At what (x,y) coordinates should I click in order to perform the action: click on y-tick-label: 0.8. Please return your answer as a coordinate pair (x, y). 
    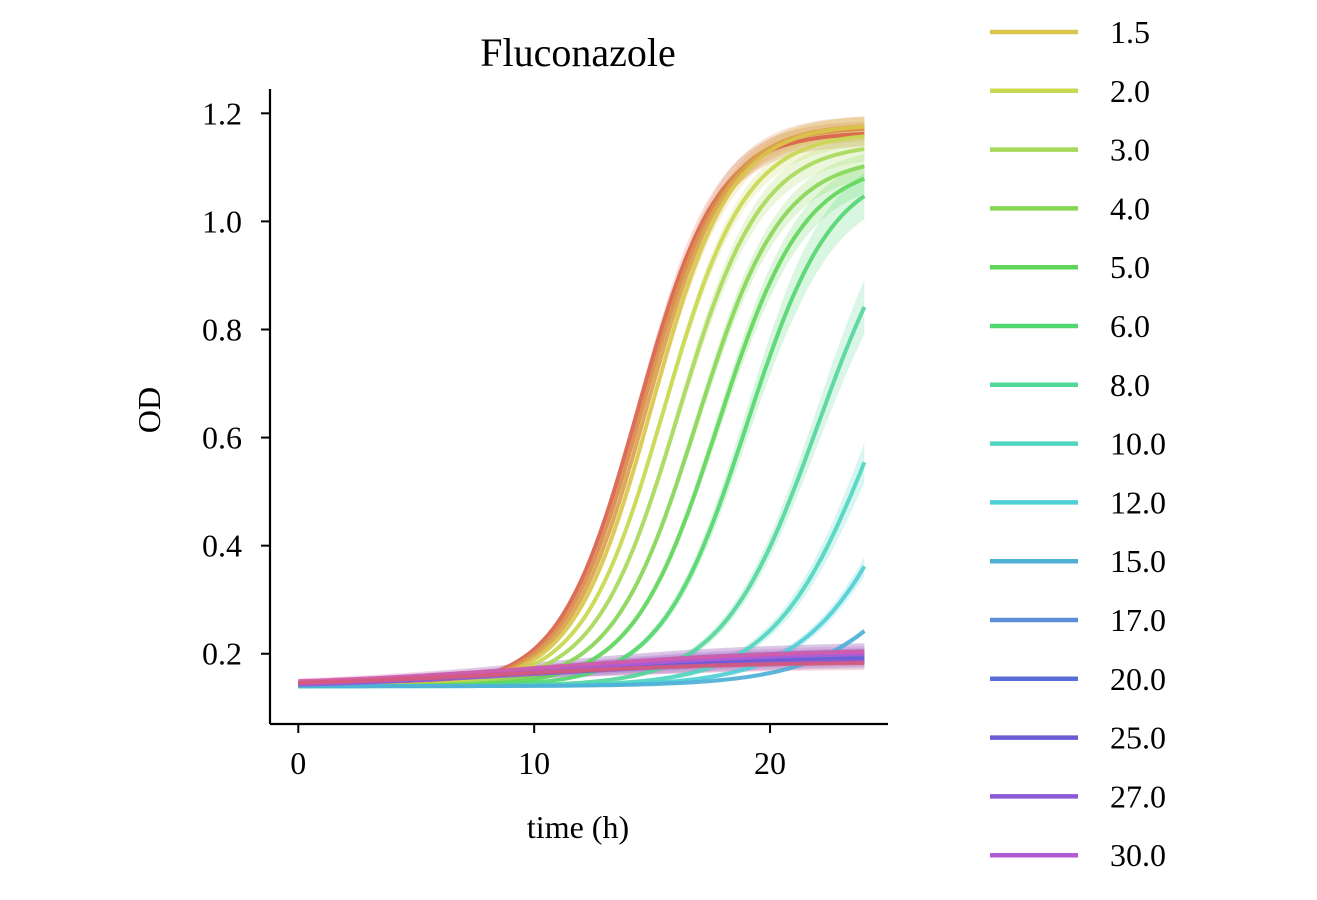
    Looking at the image, I should click on (222, 329).